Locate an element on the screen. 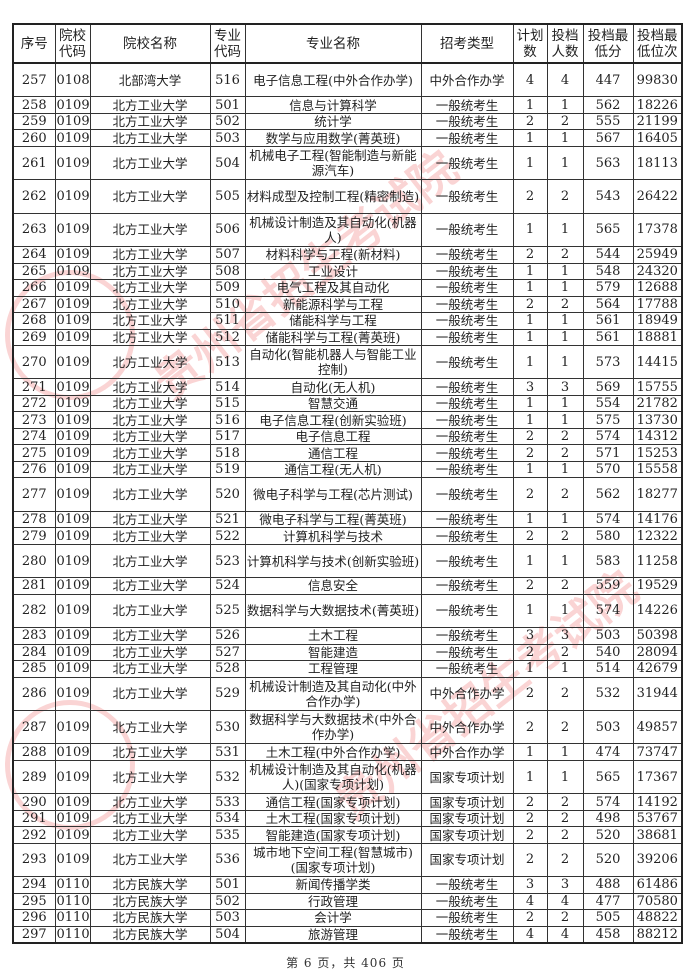 This screenshot has width=691, height=977. col-major-code-cell: 530 is located at coordinates (227, 727).